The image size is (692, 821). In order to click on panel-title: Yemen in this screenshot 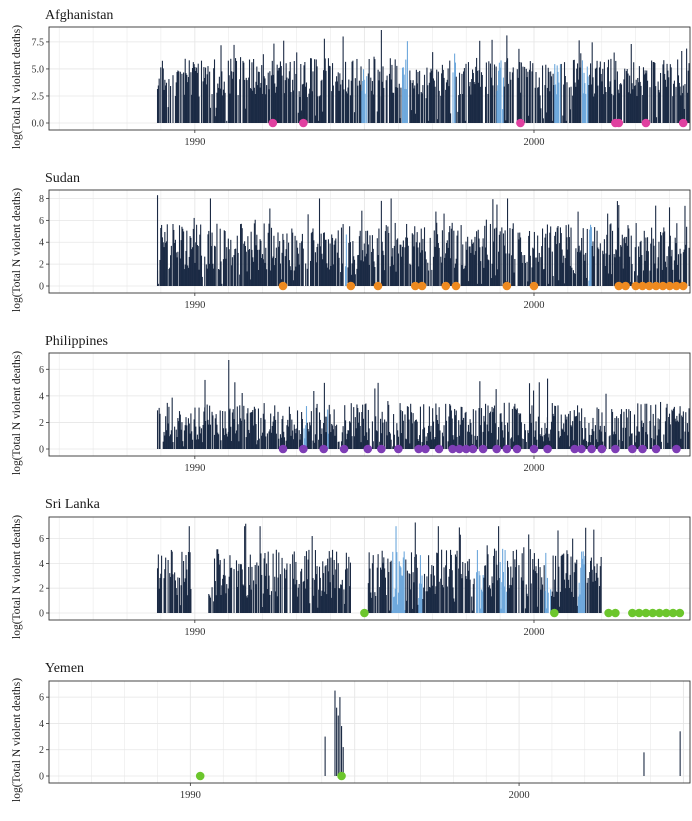, I will do `click(65, 668)`.